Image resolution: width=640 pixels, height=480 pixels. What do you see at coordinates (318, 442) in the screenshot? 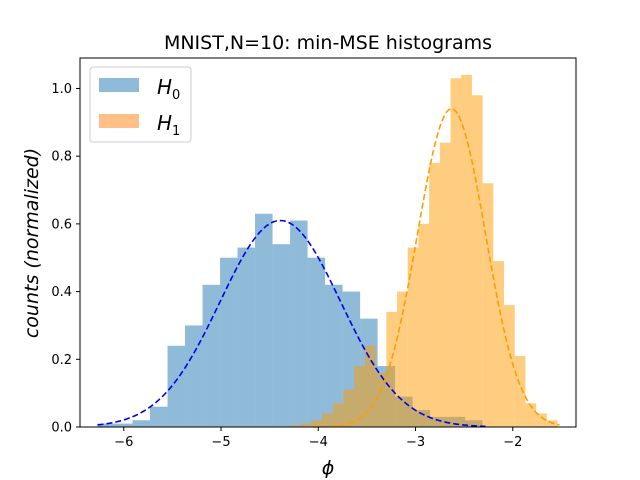
I see `x-tick-label: −4` at bounding box center [318, 442].